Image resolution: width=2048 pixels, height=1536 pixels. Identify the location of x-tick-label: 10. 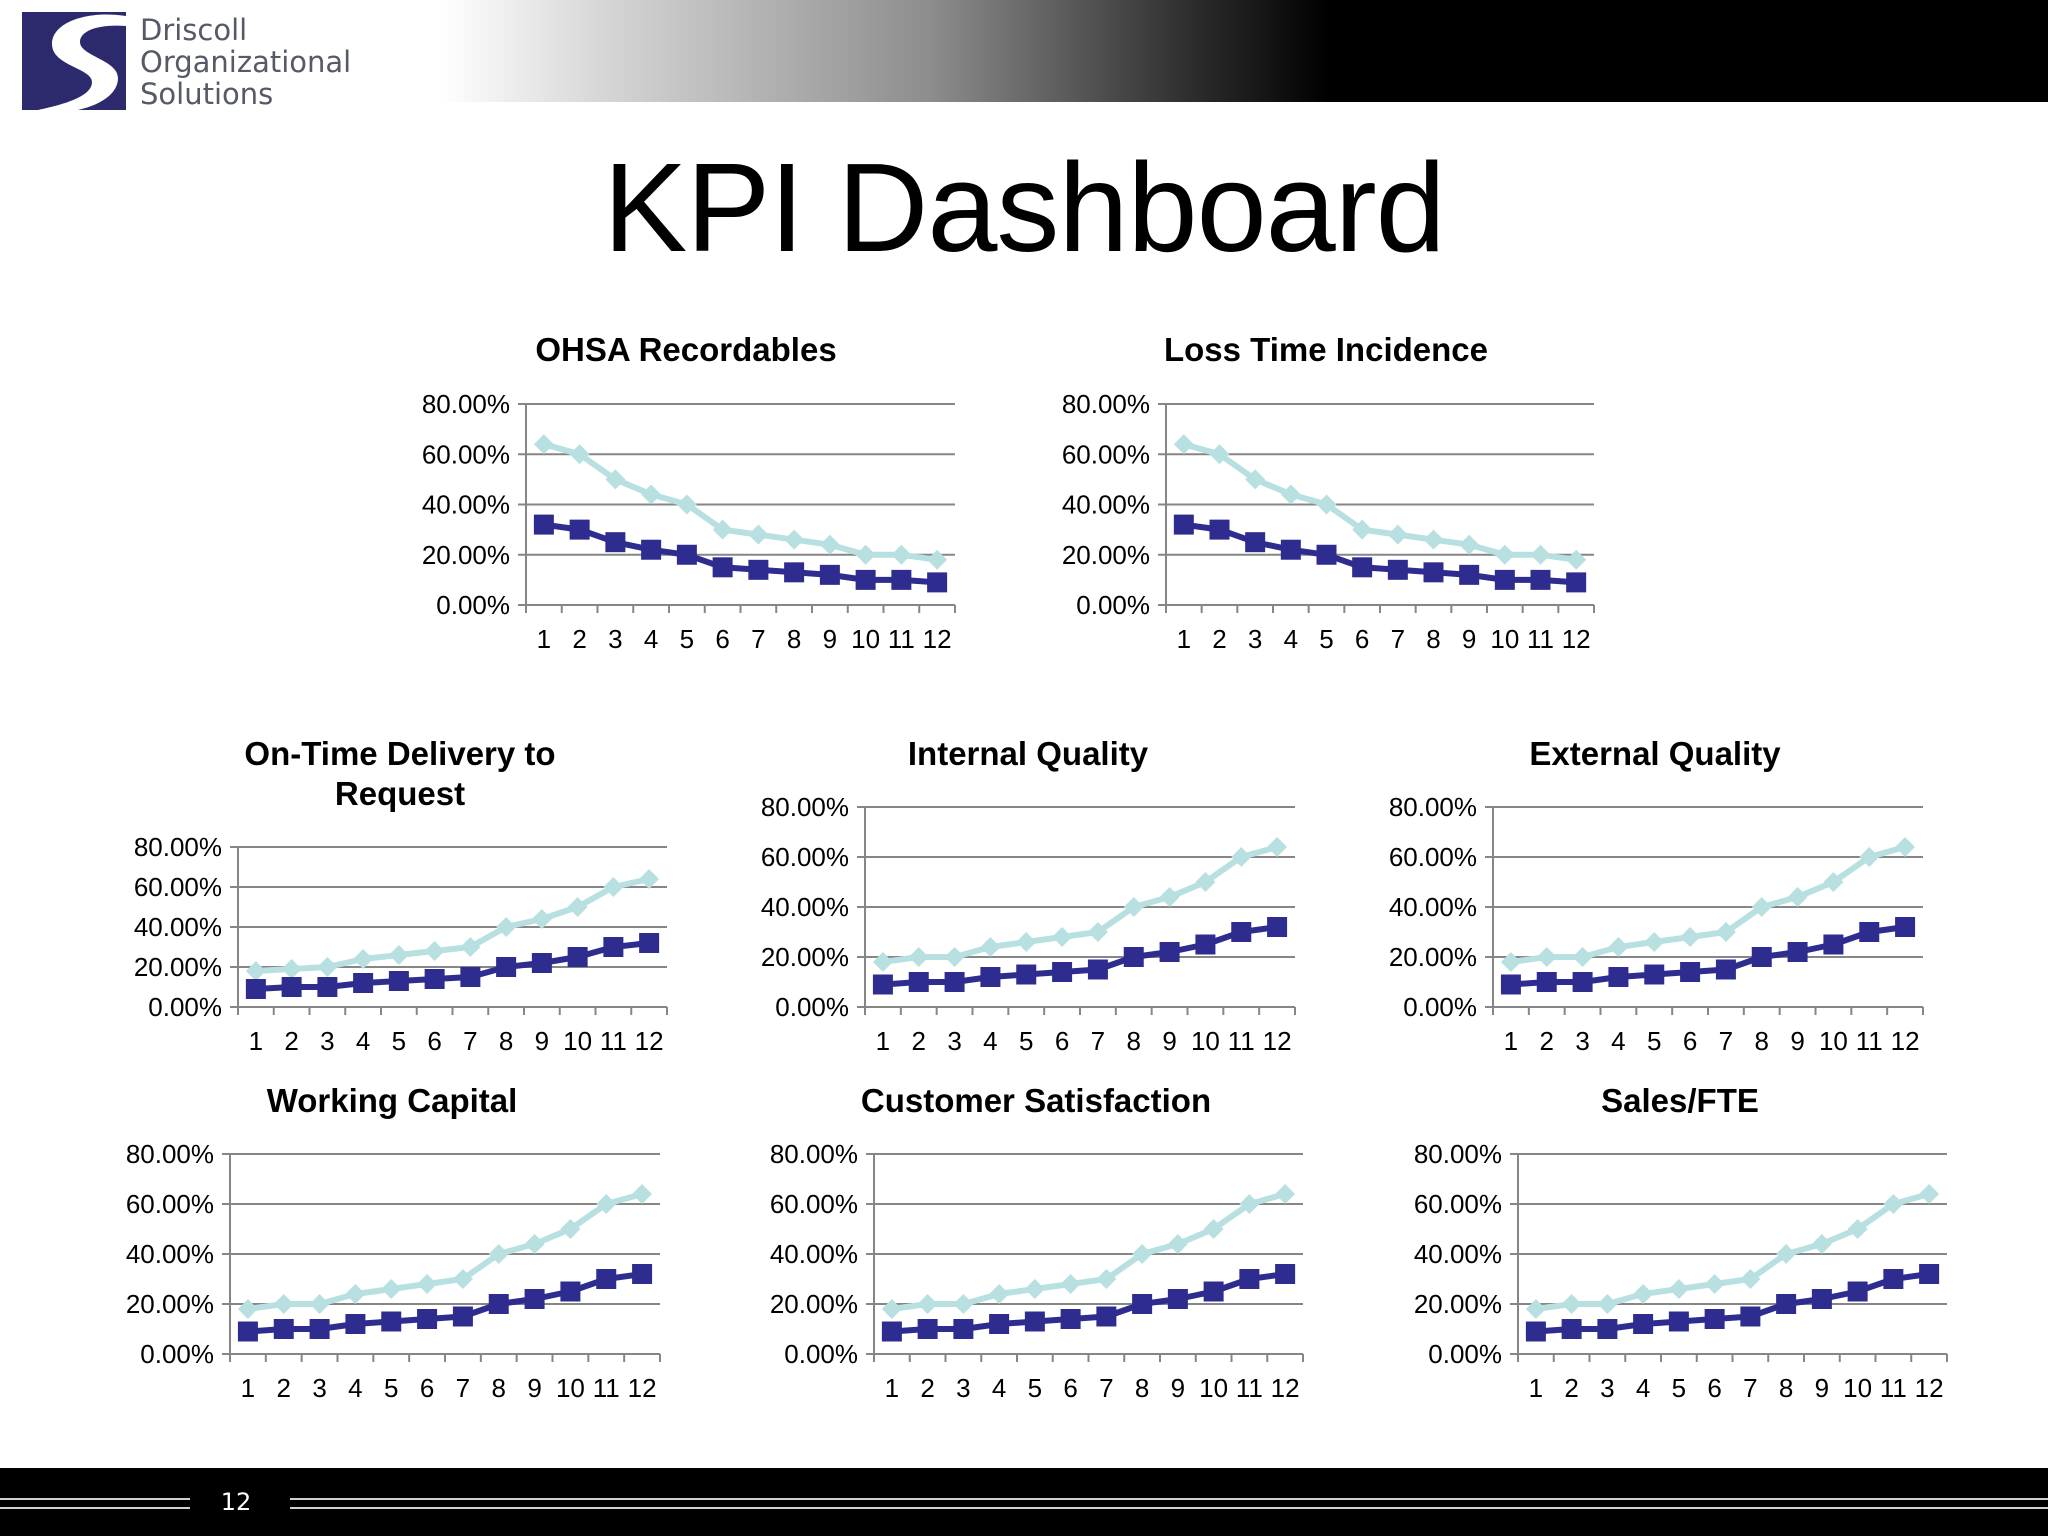
(570, 1388).